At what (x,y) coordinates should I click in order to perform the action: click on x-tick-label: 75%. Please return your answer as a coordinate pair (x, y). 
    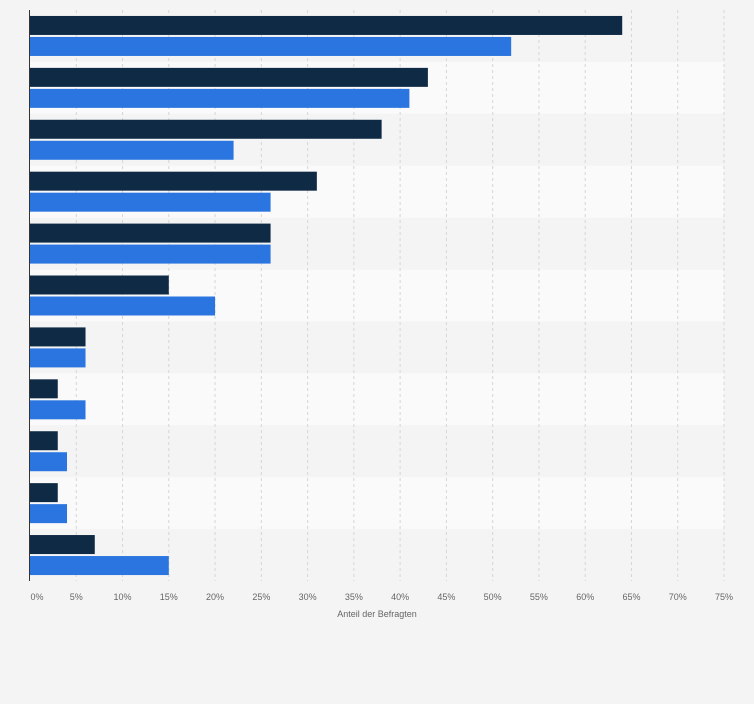
    Looking at the image, I should click on (724, 597).